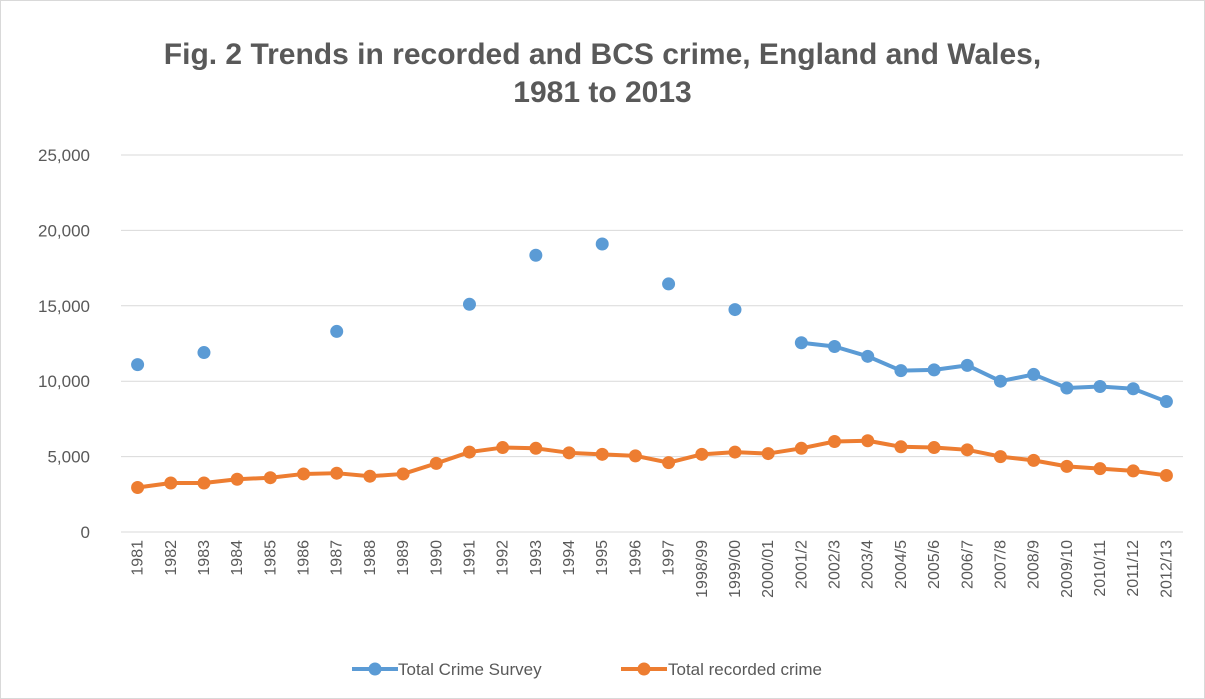  I want to click on x-tick-label: 2000/01, so click(768, 569).